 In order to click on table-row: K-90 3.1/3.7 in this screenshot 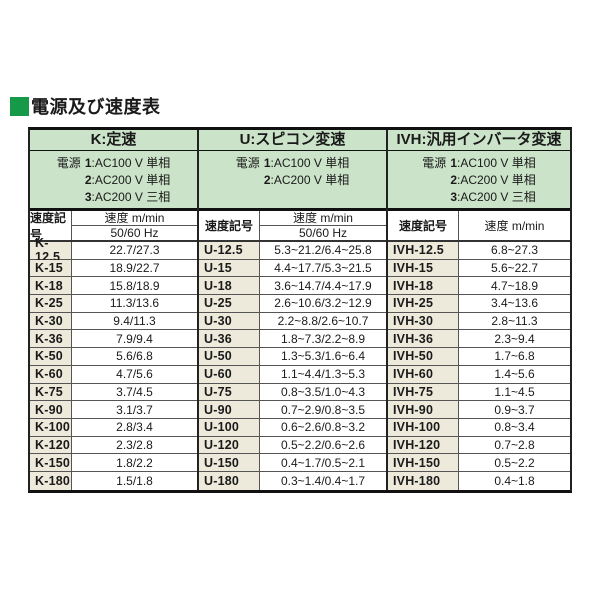, I will do `click(113, 410)`.